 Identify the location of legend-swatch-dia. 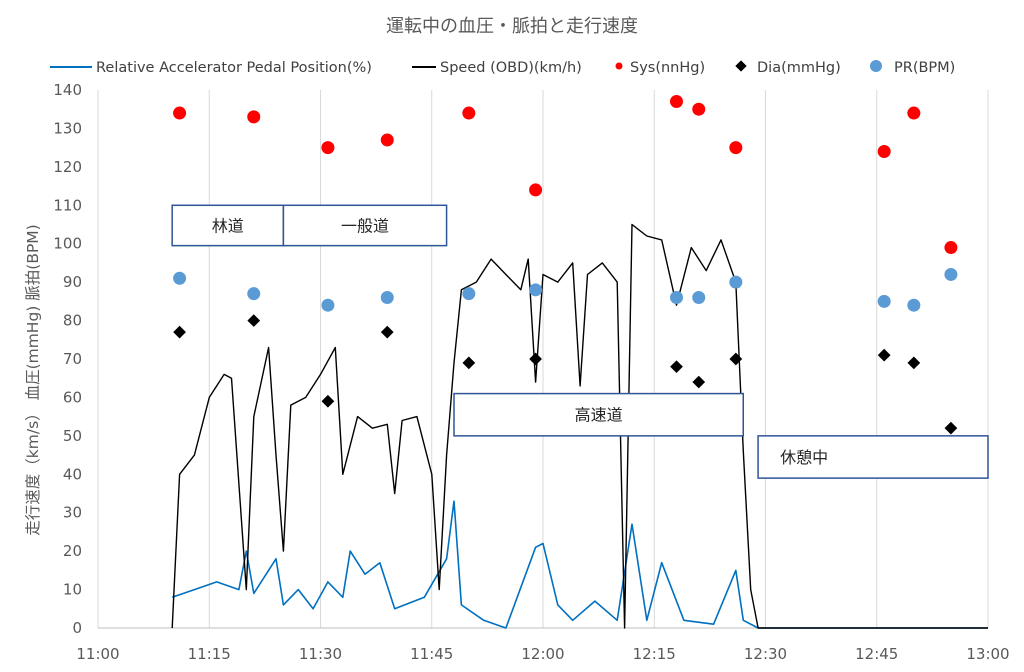
(741, 66).